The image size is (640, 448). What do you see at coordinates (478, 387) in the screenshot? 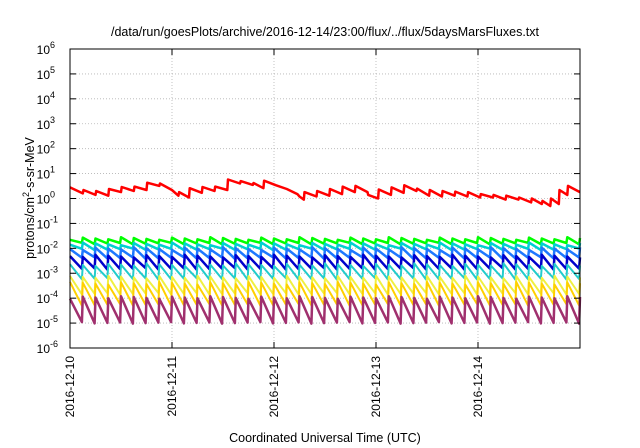
I see `x-tick-label: 2016-12-14` at bounding box center [478, 387].